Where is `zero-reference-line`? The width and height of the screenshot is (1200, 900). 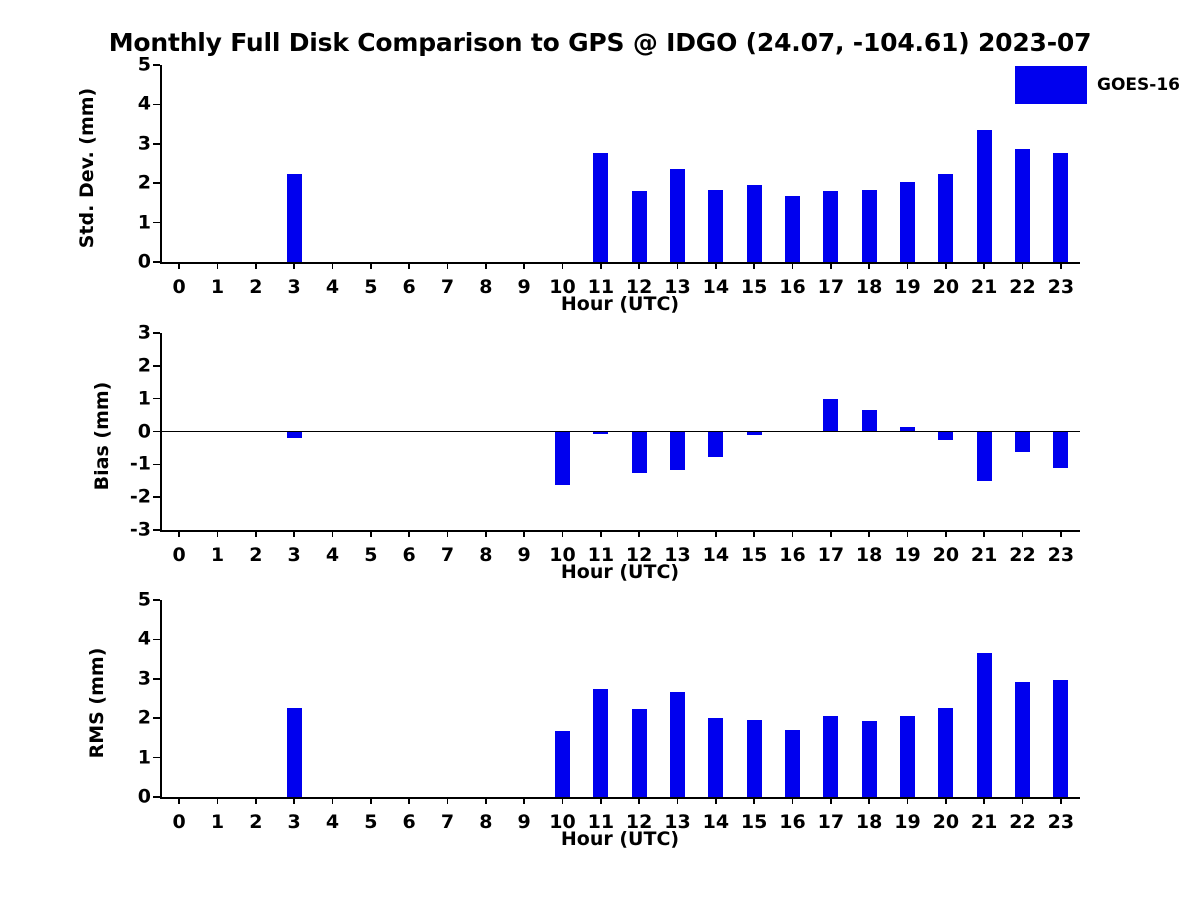 zero-reference-line is located at coordinates (620, 431).